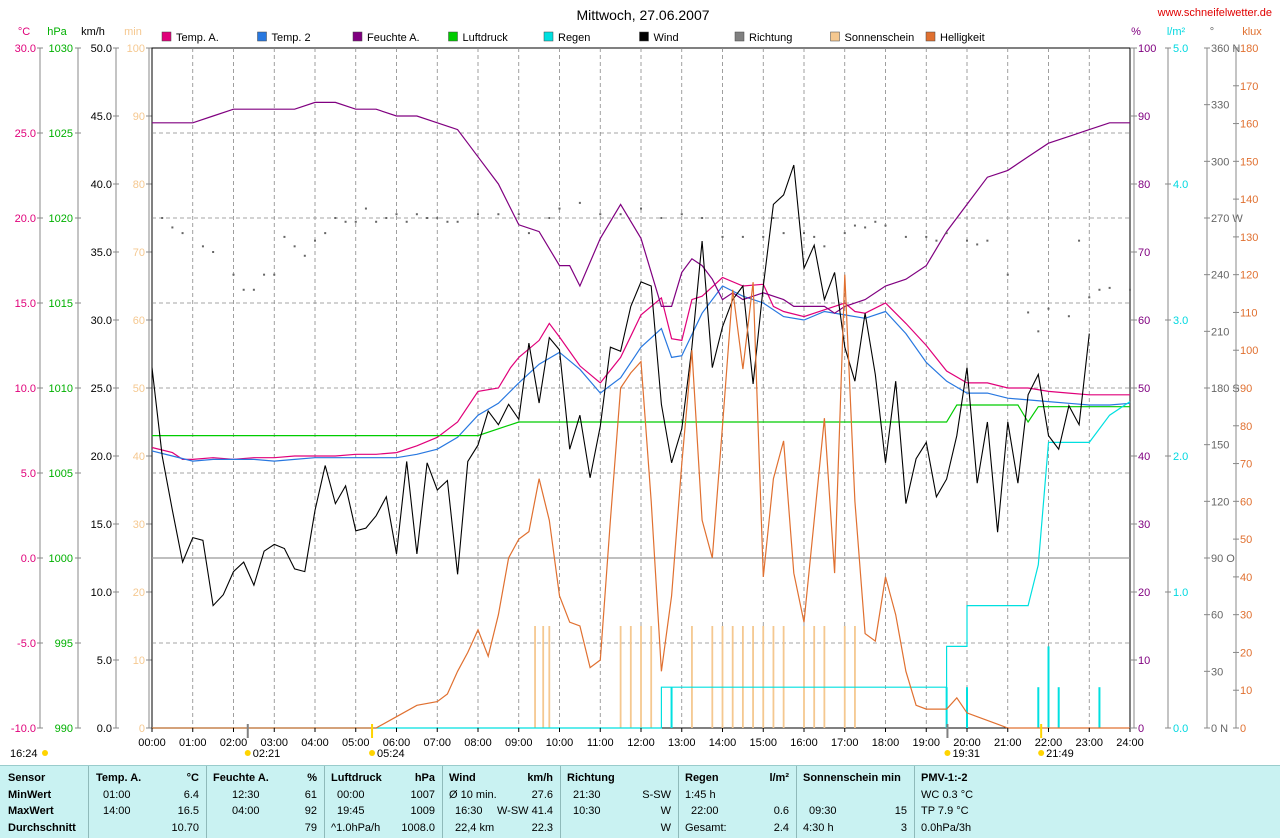 Image resolution: width=1280 pixels, height=838 pixels. I want to click on brightness-tick-label: 70, so click(1246, 465).